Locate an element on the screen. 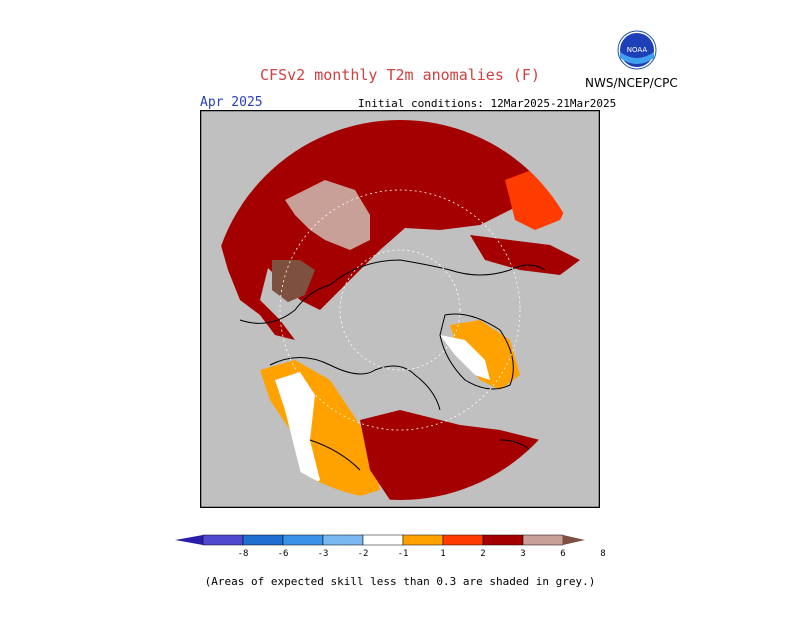 This screenshot has width=800, height=618. anomaly-region-brown is located at coordinates (293, 281).